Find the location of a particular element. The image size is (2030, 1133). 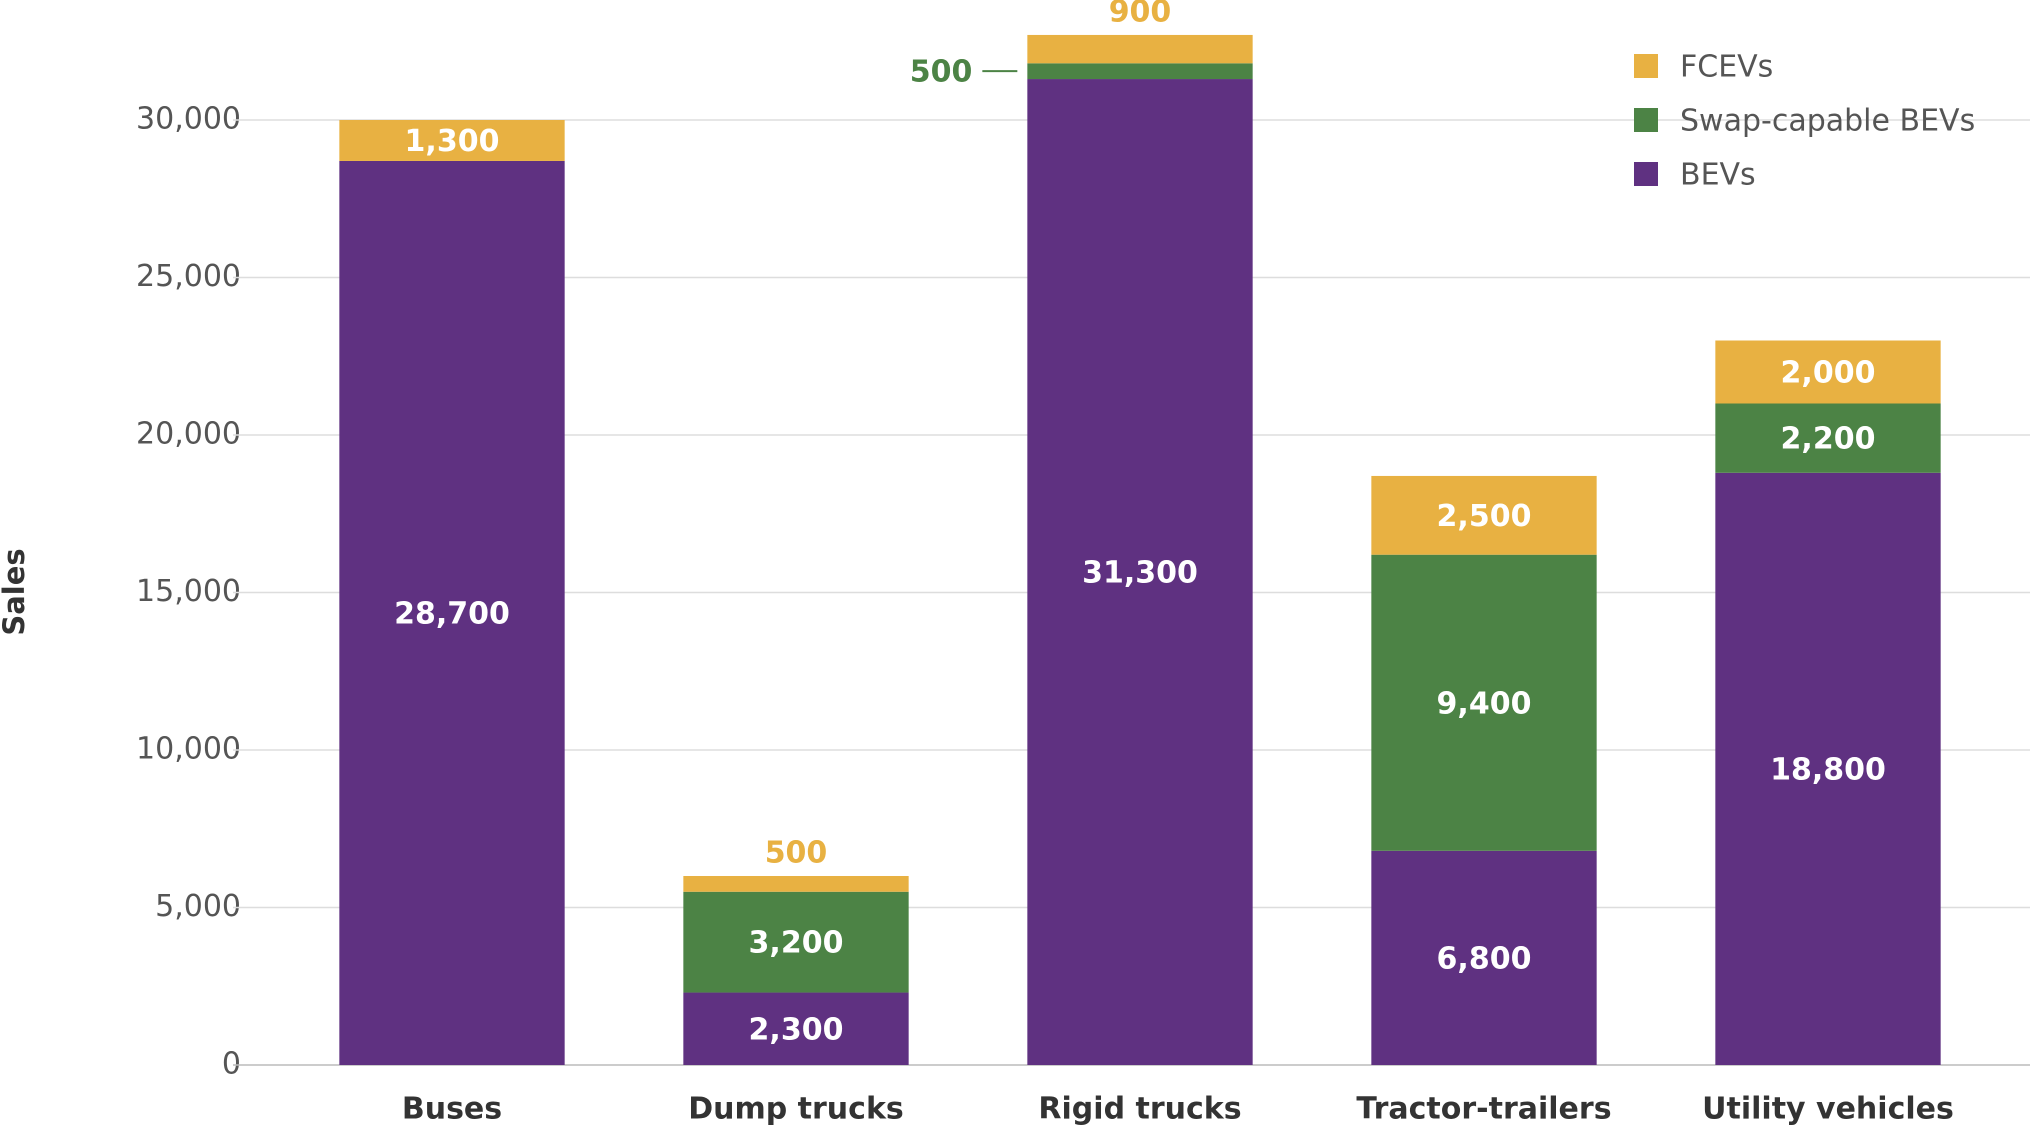

data-label: 2,500 is located at coordinates (1484, 516).